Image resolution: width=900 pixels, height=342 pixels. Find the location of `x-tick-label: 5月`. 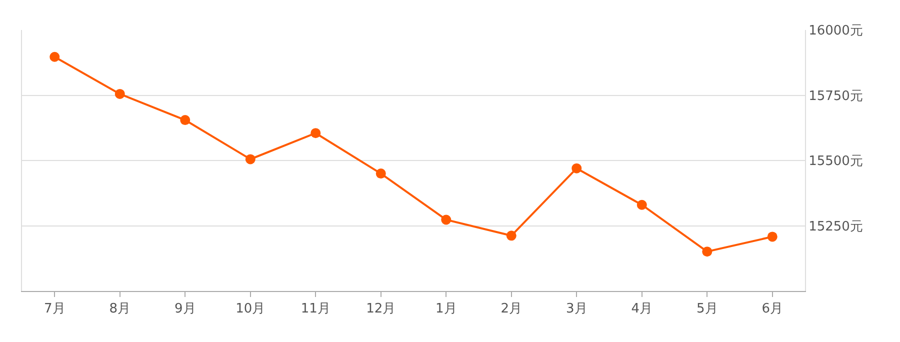

x-tick-label: 5月 is located at coordinates (707, 309).